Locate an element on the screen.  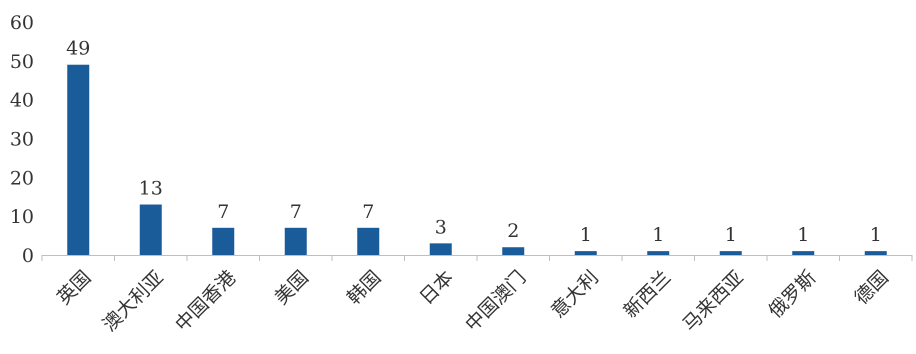
y-tick-label: 50 is located at coordinates (22, 62).